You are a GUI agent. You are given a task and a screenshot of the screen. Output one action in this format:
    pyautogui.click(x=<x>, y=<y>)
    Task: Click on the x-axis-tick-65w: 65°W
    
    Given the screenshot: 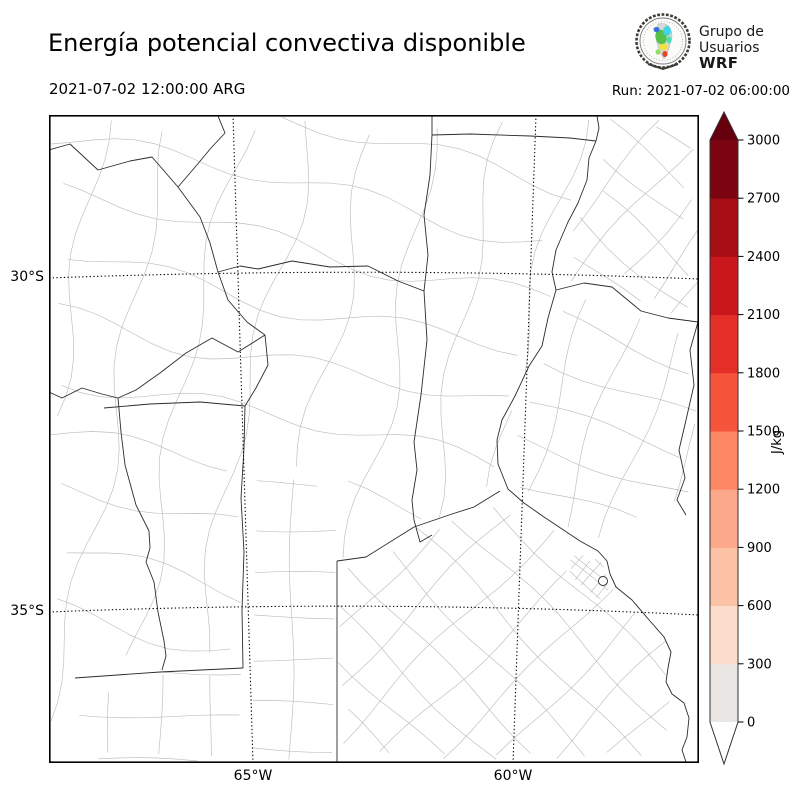 What is the action you would take?
    pyautogui.click(x=253, y=776)
    